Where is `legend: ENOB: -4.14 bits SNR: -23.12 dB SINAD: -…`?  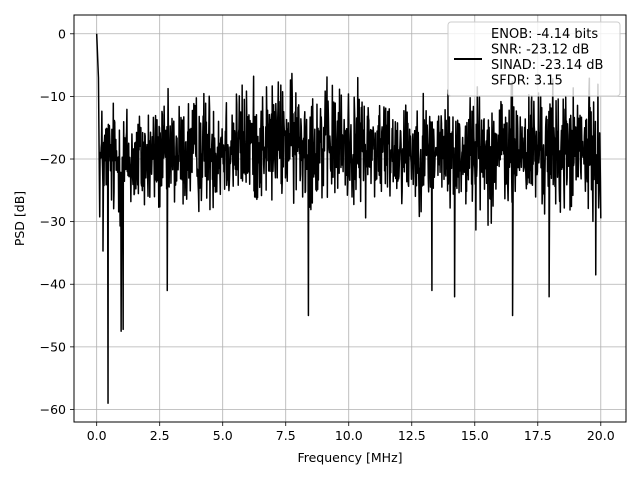 legend: ENOB: -4.14 bits SNR: -23.12 dB SINAD: -… is located at coordinates (534, 59).